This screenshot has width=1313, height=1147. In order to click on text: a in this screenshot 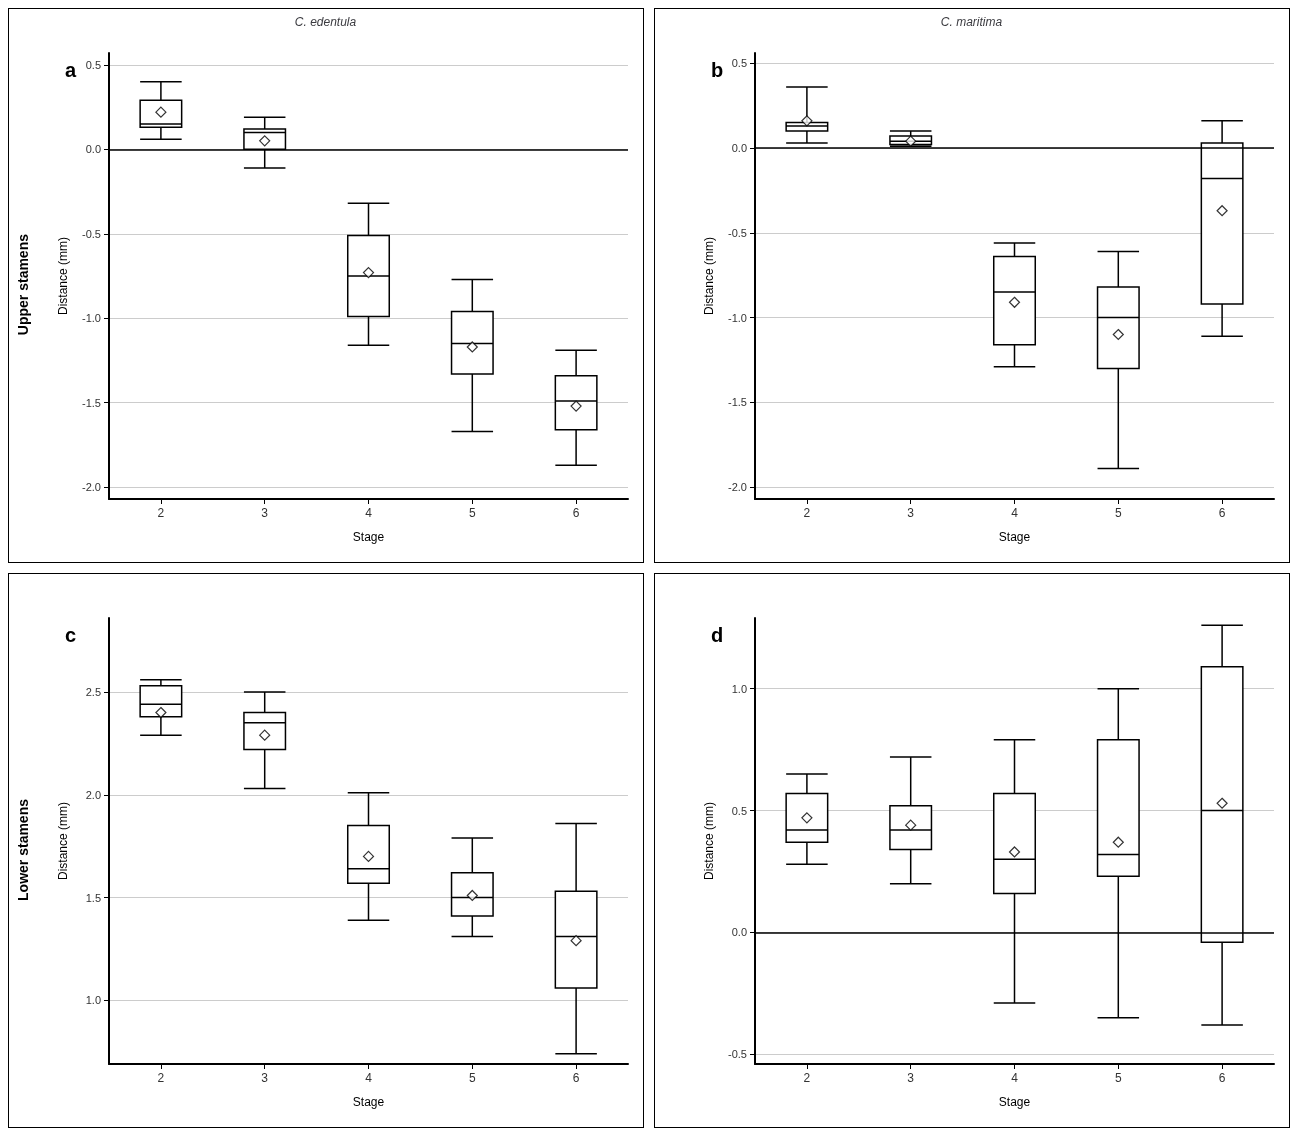, I will do `click(71, 70)`.